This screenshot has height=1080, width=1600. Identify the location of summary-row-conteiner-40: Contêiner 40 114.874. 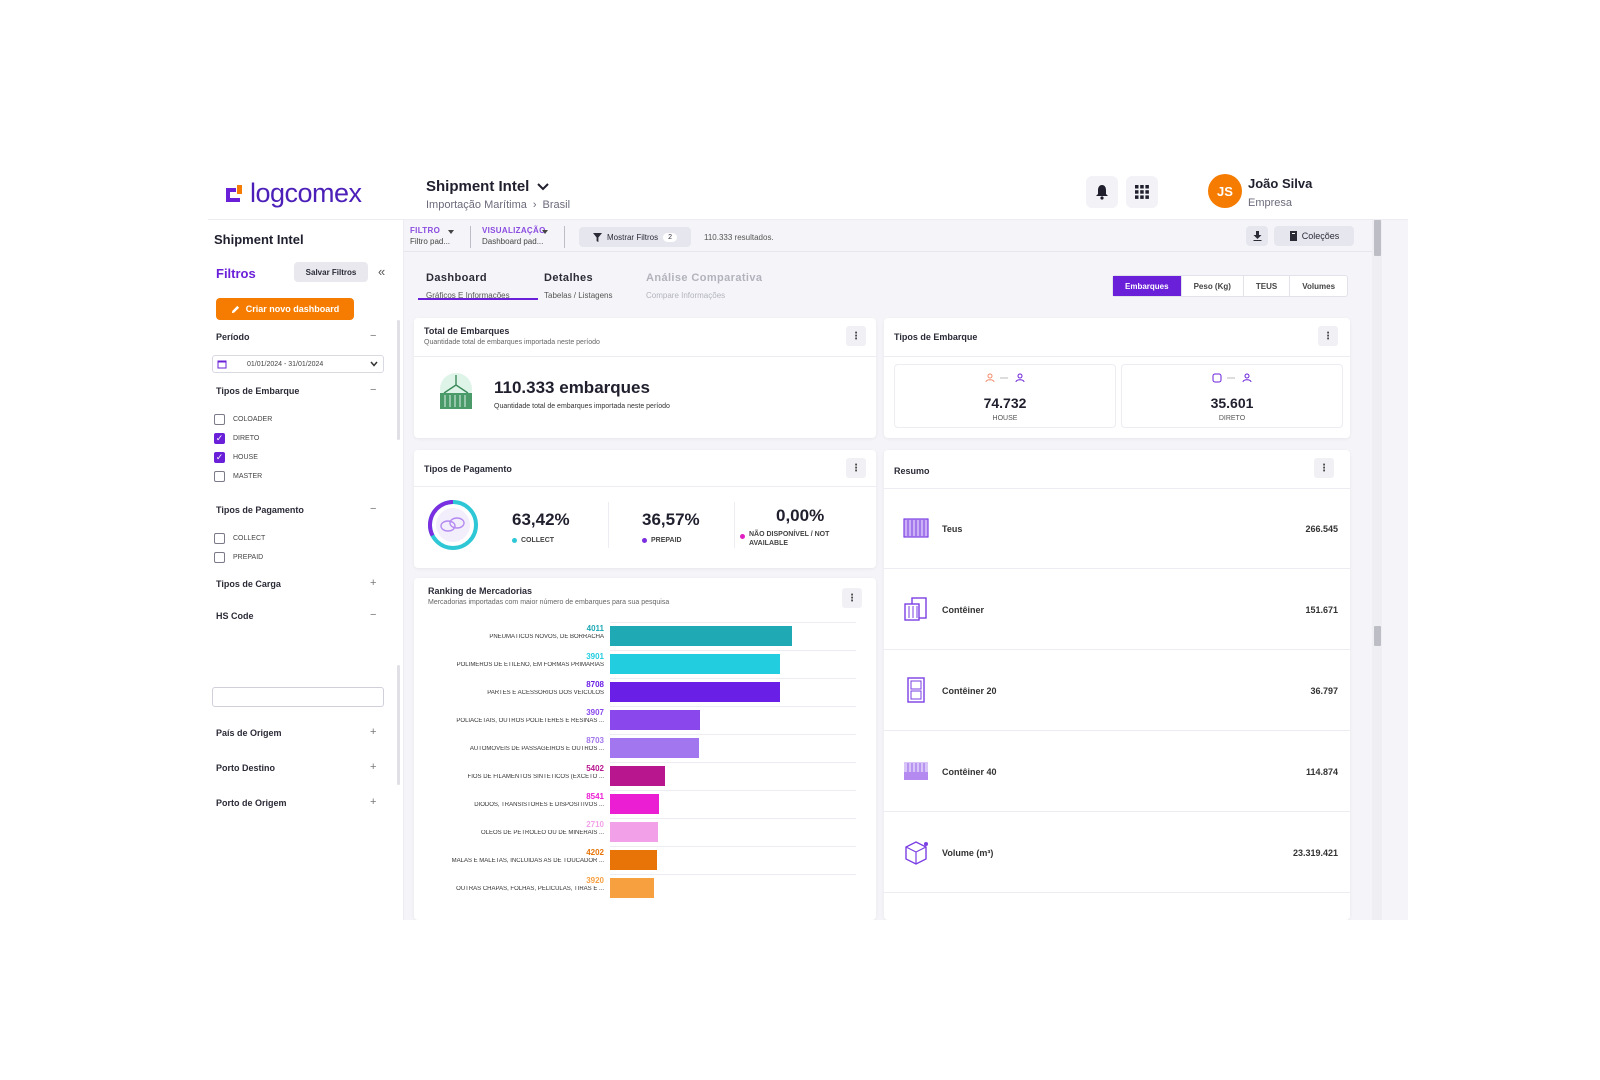
(1117, 772).